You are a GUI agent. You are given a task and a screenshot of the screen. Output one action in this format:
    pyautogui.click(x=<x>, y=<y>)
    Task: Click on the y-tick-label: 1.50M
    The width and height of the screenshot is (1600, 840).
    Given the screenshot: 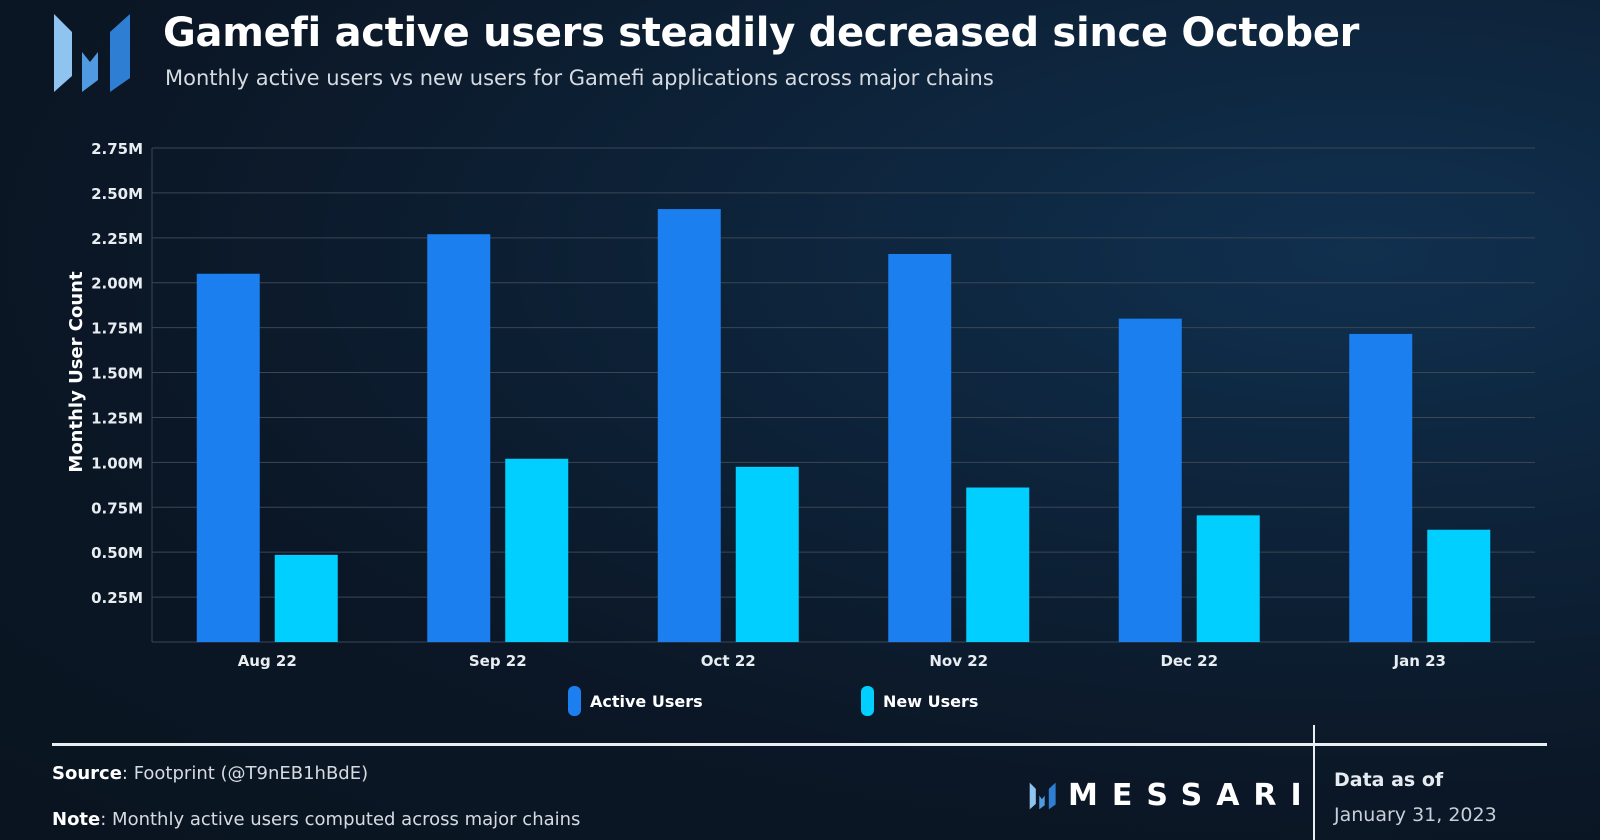 What is the action you would take?
    pyautogui.click(x=117, y=374)
    